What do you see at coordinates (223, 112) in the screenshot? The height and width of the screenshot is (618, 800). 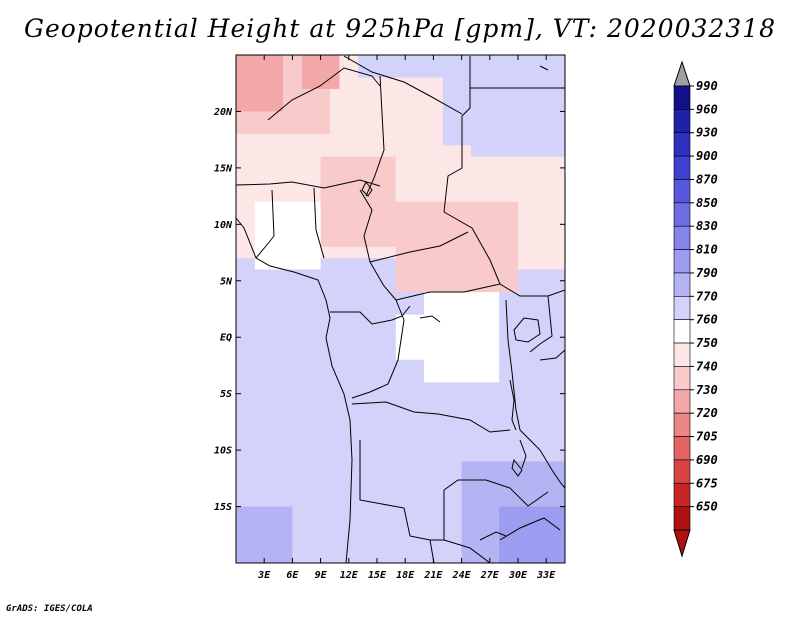 I see `y-tick-label: 20N` at bounding box center [223, 112].